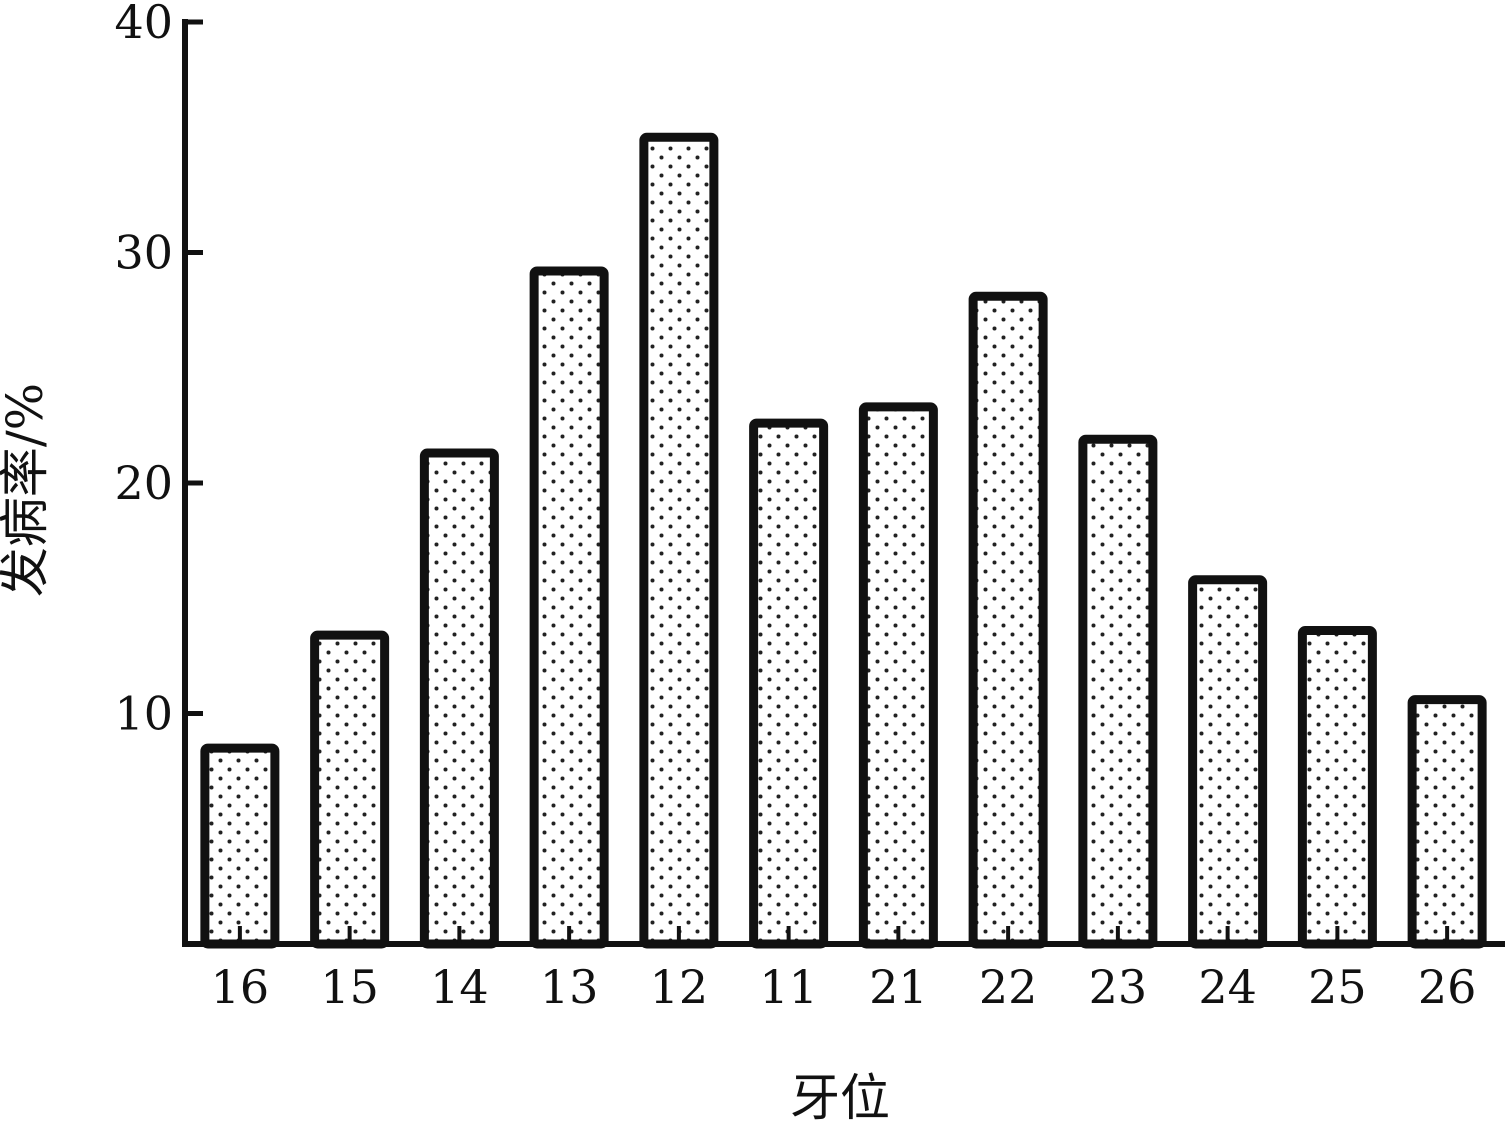  Describe the element at coordinates (1118, 987) in the screenshot. I see `x-tick-label: 23` at that location.